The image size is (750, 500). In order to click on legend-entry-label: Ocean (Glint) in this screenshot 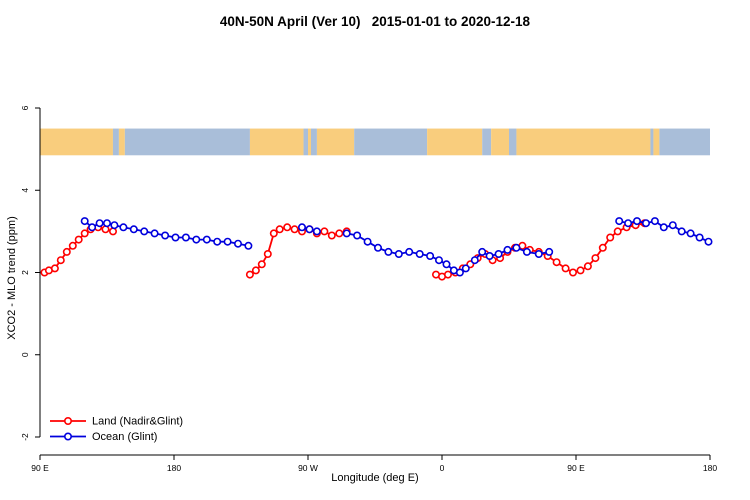, I will do `click(124, 437)`.